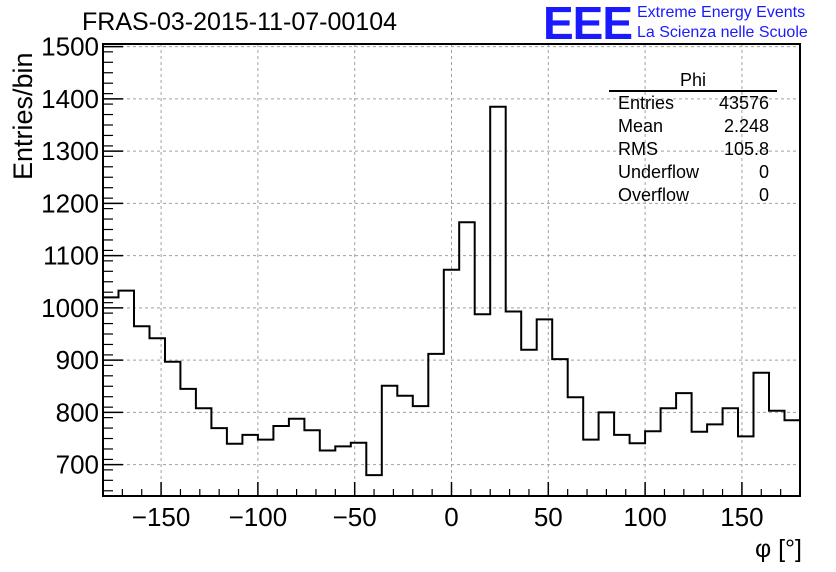 Image resolution: width=836 pixels, height=572 pixels. What do you see at coordinates (693, 81) in the screenshot?
I see `stats-title: Phi` at bounding box center [693, 81].